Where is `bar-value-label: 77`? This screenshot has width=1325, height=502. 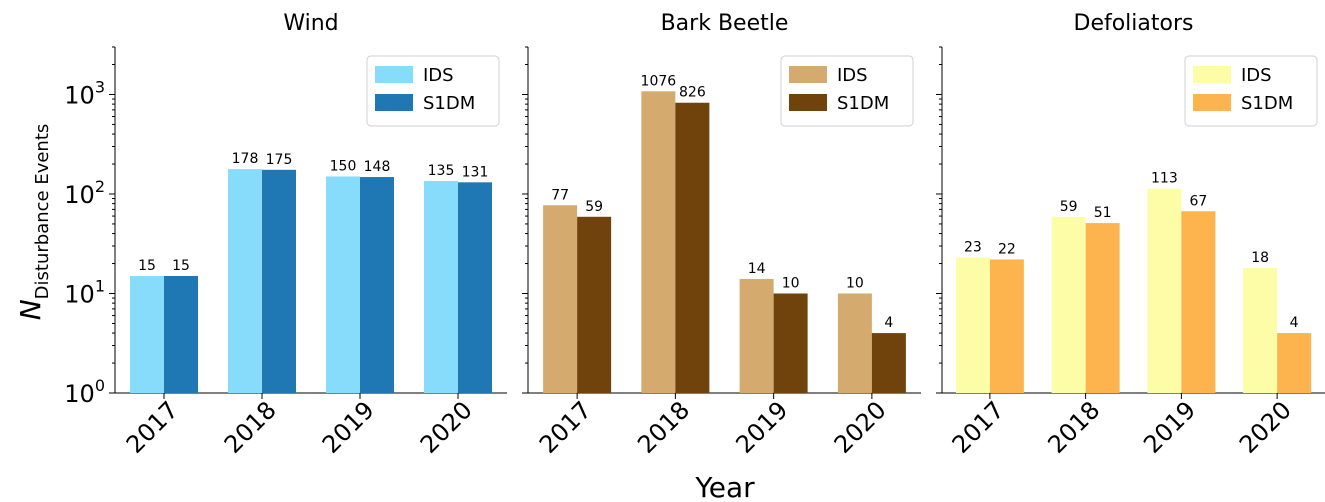
bar-value-label: 77 is located at coordinates (560, 195).